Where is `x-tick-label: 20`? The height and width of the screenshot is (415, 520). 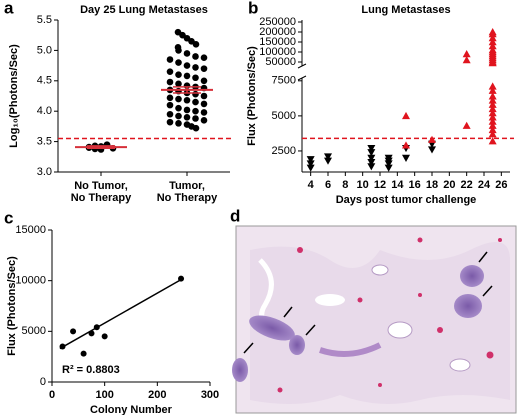
x-tick-label: 20 is located at coordinates (449, 185).